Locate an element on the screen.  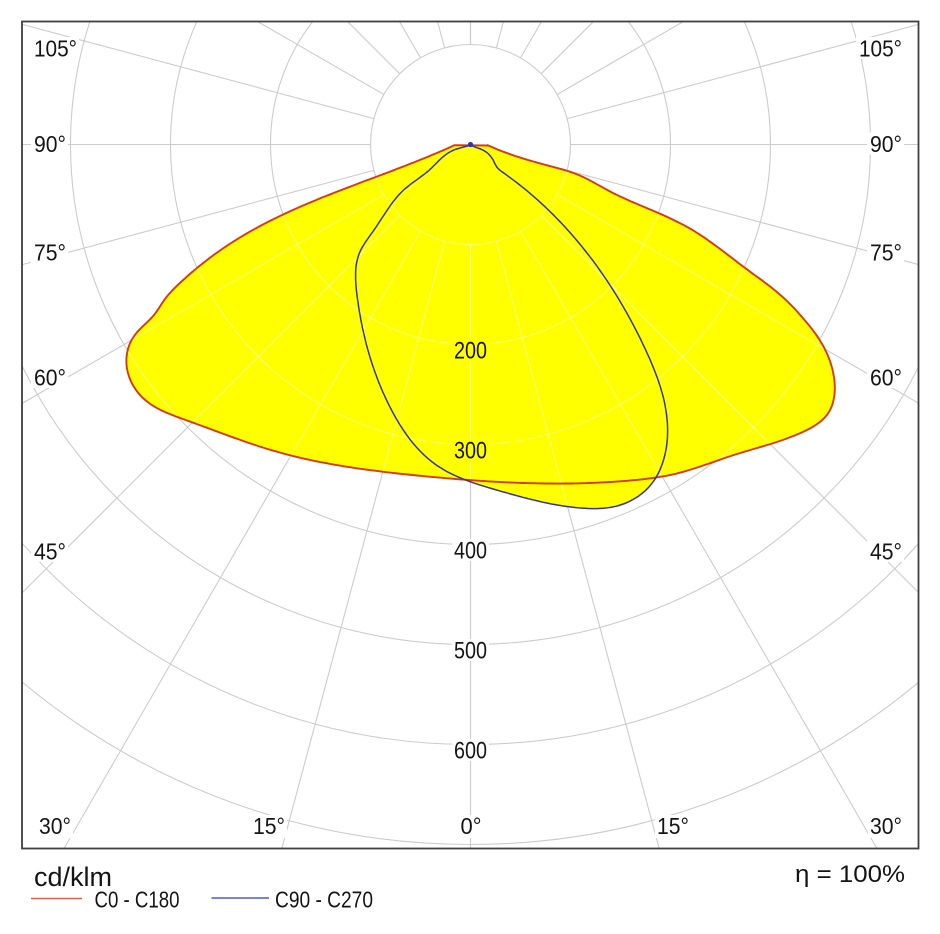
svg-text: 400 is located at coordinates (470, 551).